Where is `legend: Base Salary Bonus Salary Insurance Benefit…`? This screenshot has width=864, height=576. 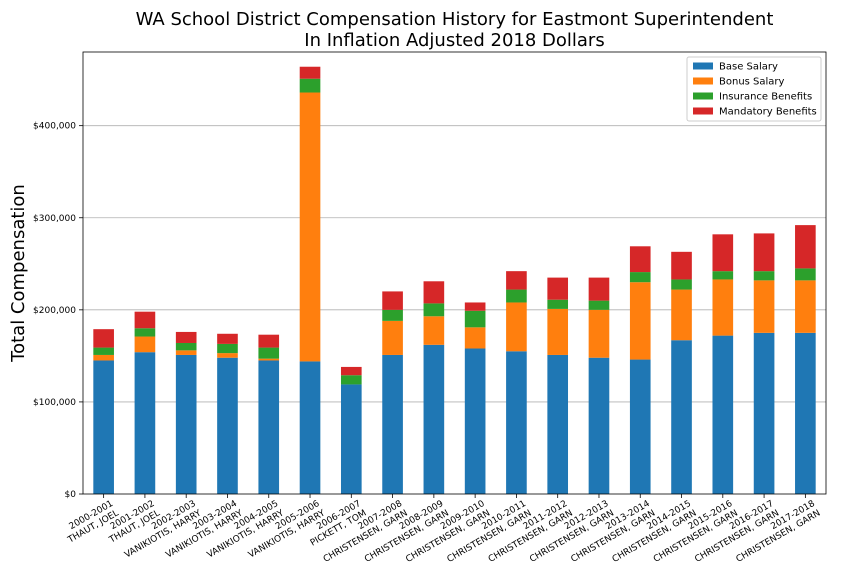
legend: Base Salary Bonus Salary Insurance Benefit… is located at coordinates (754, 89).